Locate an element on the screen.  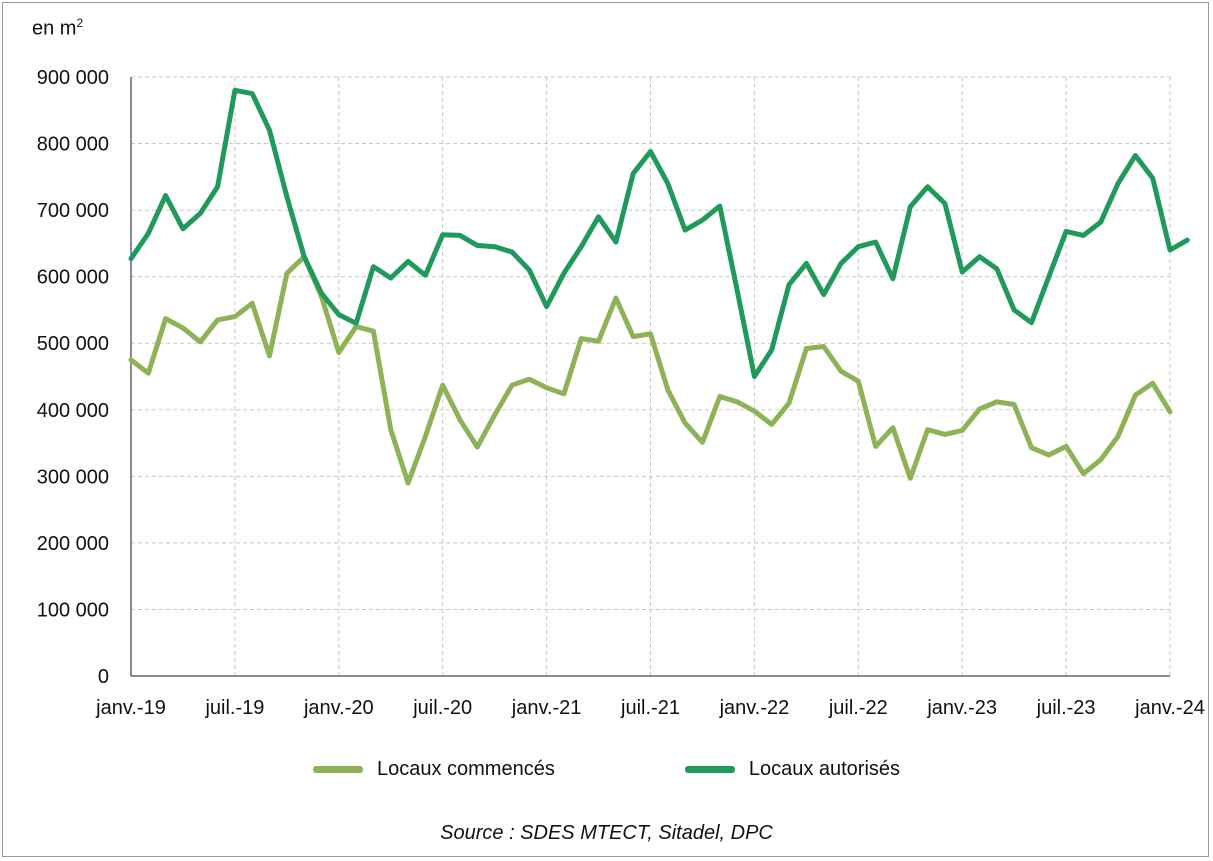
x-tick-label: janv.-23 is located at coordinates (961, 708).